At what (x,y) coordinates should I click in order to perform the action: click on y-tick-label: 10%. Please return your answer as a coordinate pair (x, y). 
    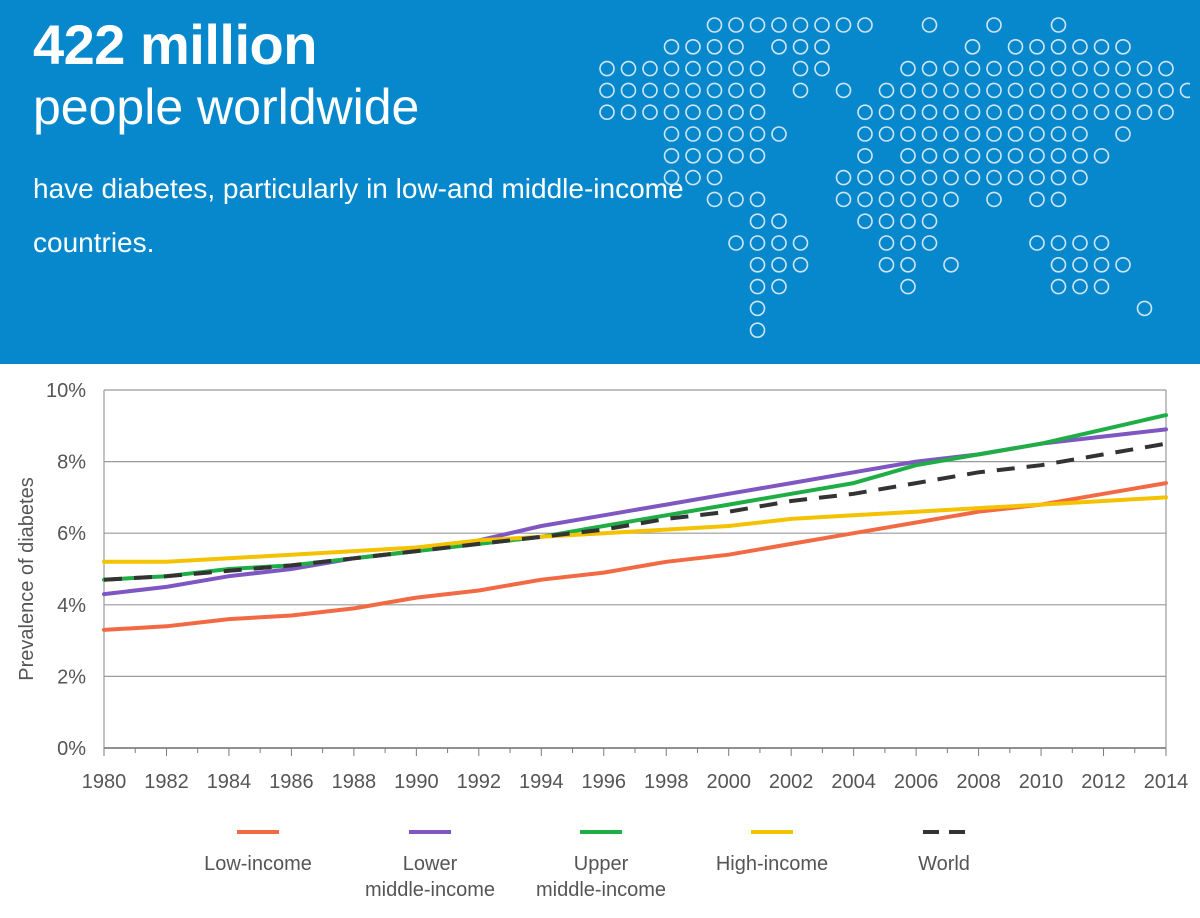
    Looking at the image, I should click on (66, 391).